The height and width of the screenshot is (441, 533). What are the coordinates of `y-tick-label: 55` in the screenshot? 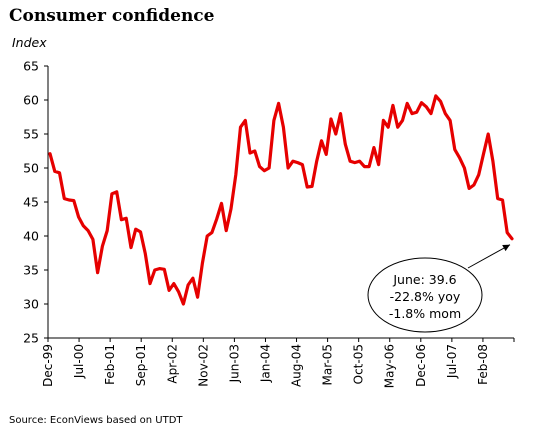 It's located at (31, 134).